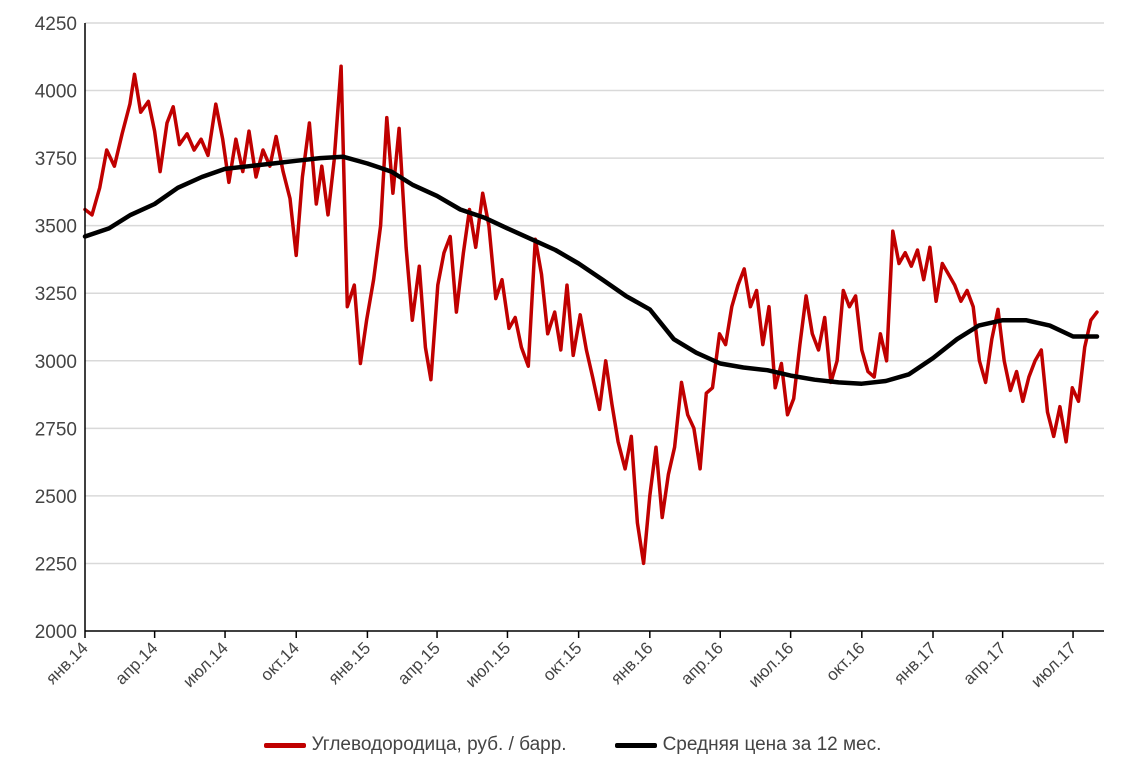  Describe the element at coordinates (56, 497) in the screenshot. I see `y-tick-label: 2500` at that location.